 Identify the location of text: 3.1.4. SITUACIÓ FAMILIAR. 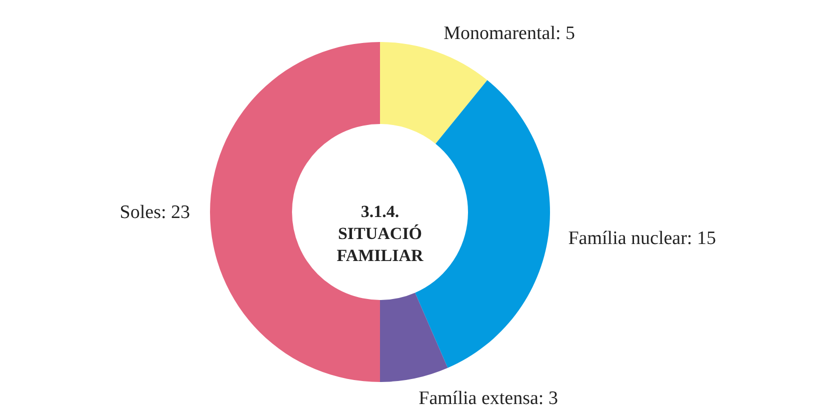
(380, 233).